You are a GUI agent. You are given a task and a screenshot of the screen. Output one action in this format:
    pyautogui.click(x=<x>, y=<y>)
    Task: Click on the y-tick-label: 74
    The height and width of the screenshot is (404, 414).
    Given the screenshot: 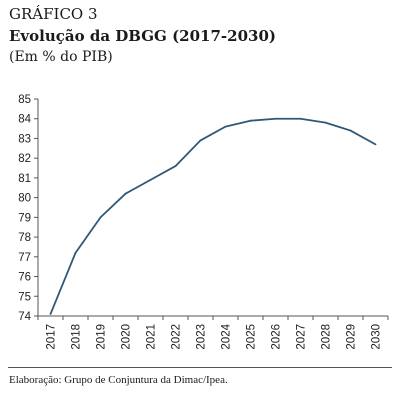 What is the action you would take?
    pyautogui.click(x=24, y=317)
    